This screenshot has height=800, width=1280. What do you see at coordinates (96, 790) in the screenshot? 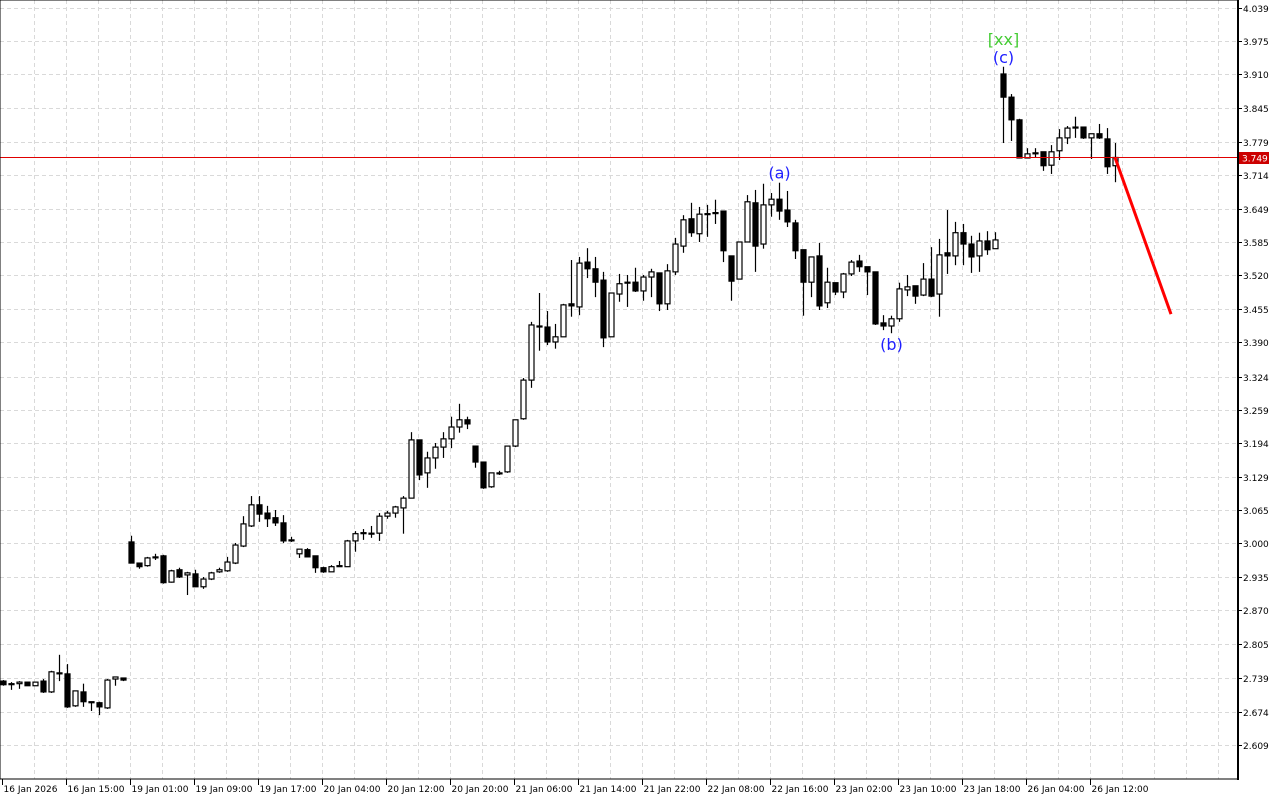
I see `time-tick-label: 16 Jan 15:00` at bounding box center [96, 790].